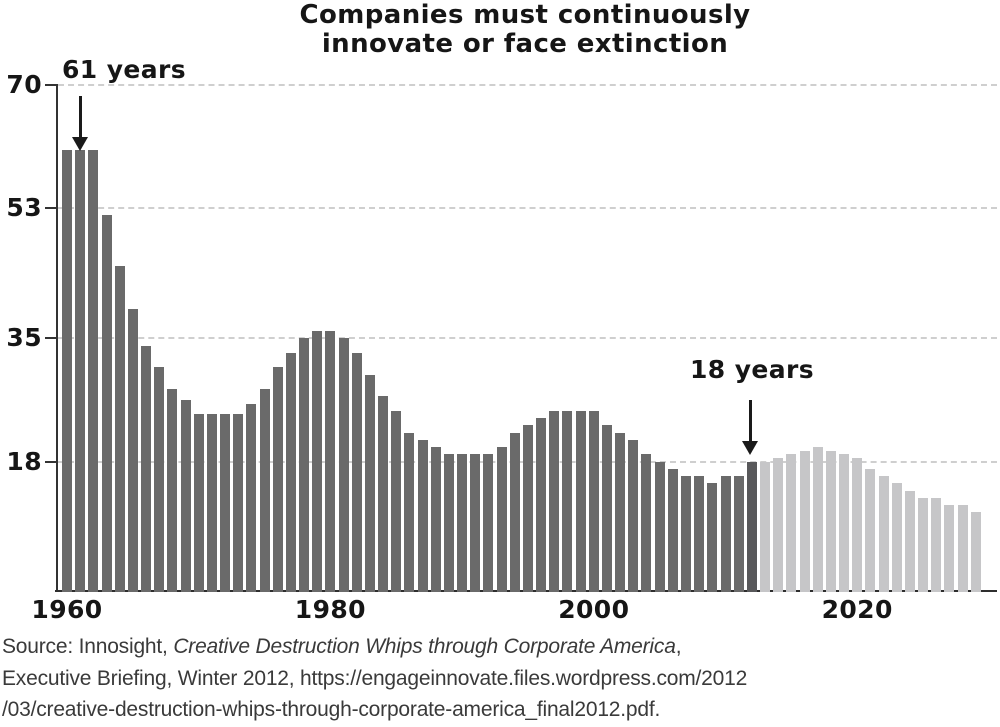 This screenshot has width=1000, height=727. Describe the element at coordinates (804, 521) in the screenshot. I see `bar-2016-projected` at that location.